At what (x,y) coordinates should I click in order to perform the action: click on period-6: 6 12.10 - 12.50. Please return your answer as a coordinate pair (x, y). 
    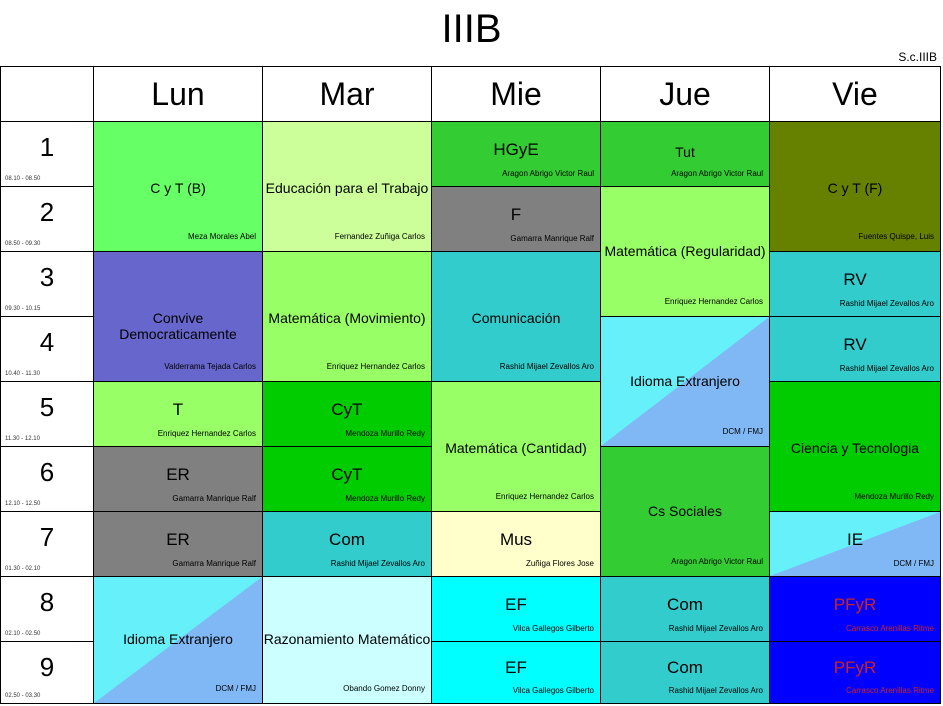
    Looking at the image, I should click on (47, 479).